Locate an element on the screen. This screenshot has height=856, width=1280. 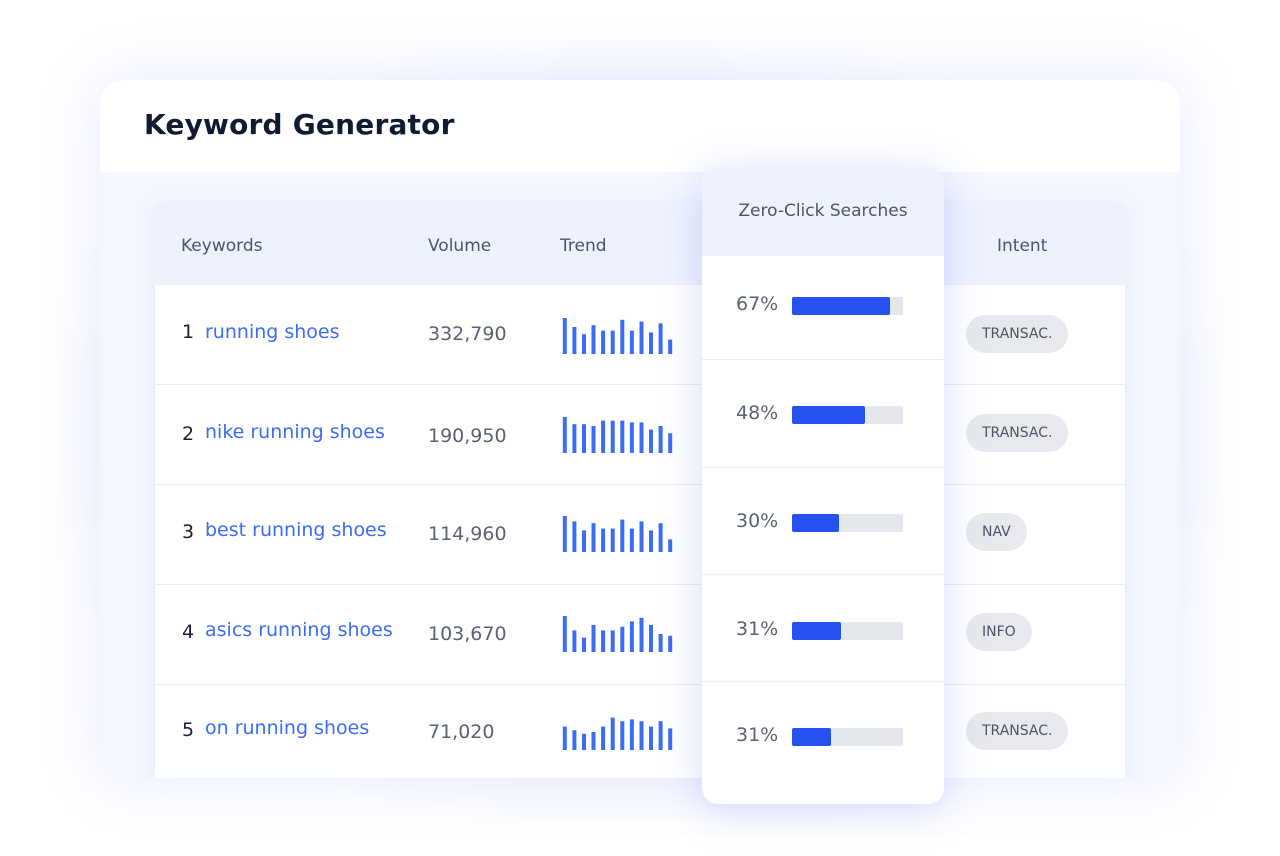
zero-click-percent: 48% is located at coordinates (757, 413).